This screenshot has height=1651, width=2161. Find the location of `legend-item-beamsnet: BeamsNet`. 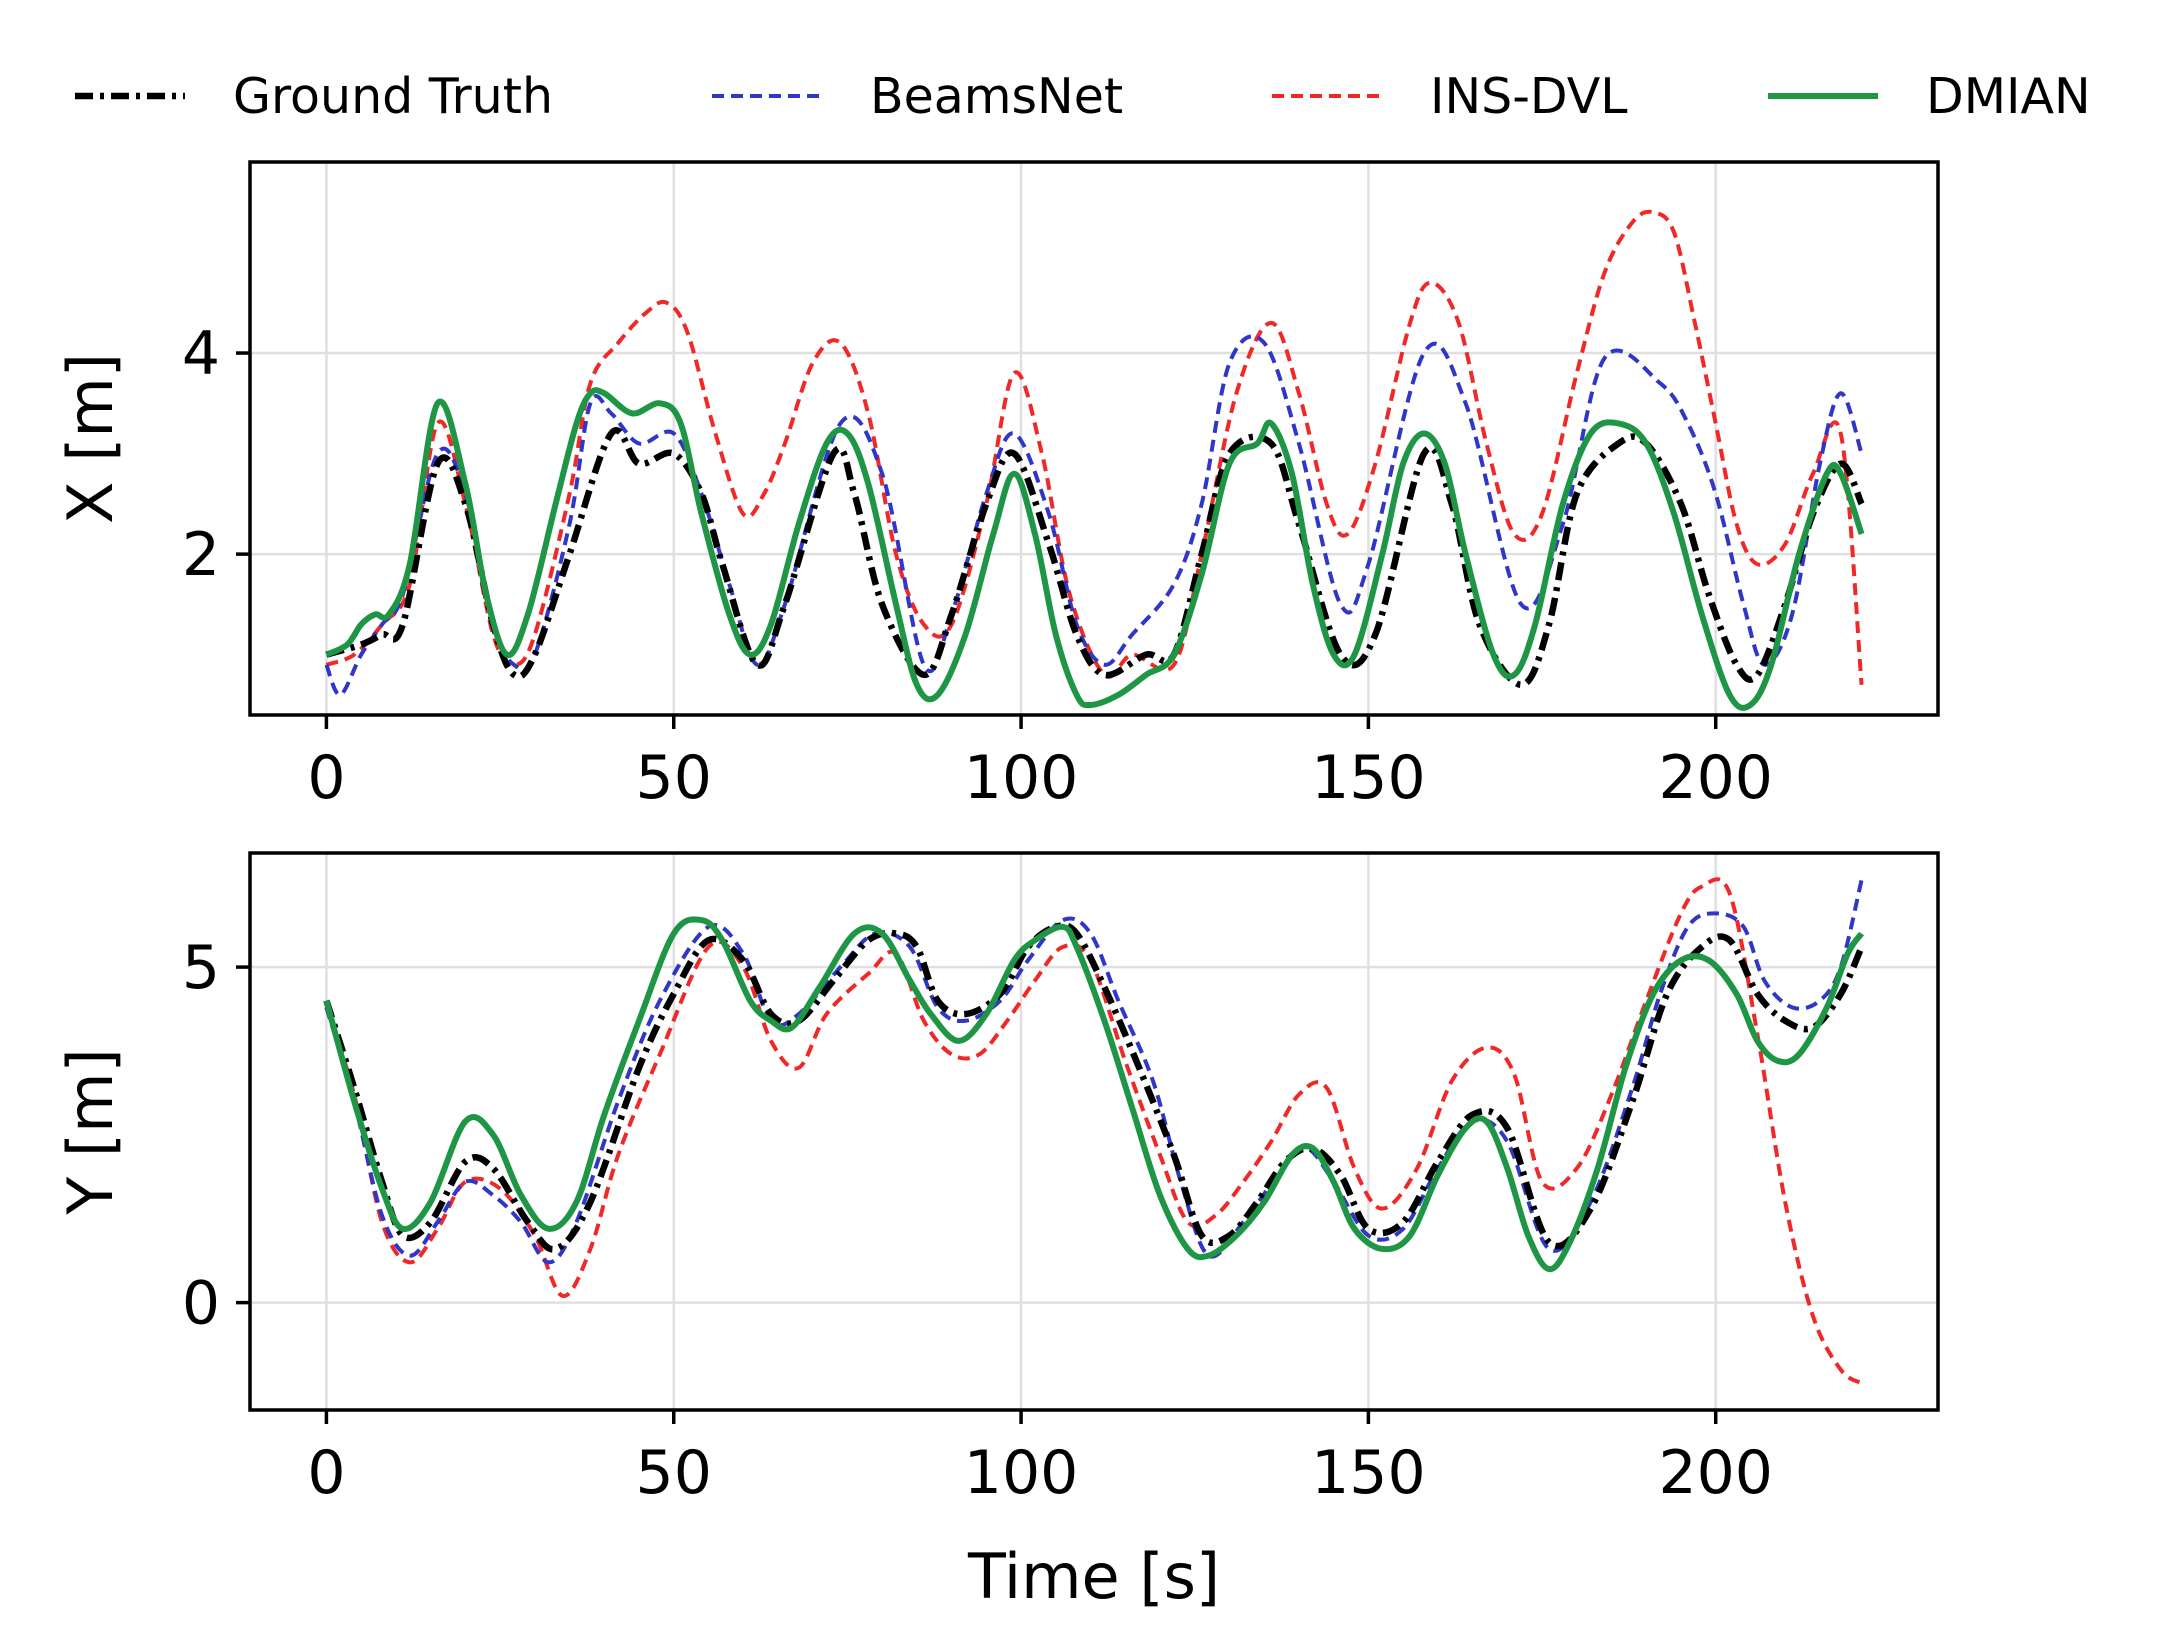

legend-item-beamsnet: BeamsNet is located at coordinates (917, 96).